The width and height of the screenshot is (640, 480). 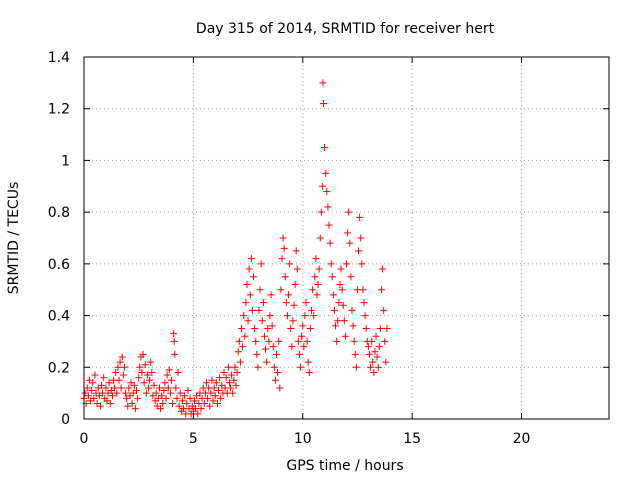 What do you see at coordinates (59, 58) in the screenshot?
I see `y-tick-label: 1.4` at bounding box center [59, 58].